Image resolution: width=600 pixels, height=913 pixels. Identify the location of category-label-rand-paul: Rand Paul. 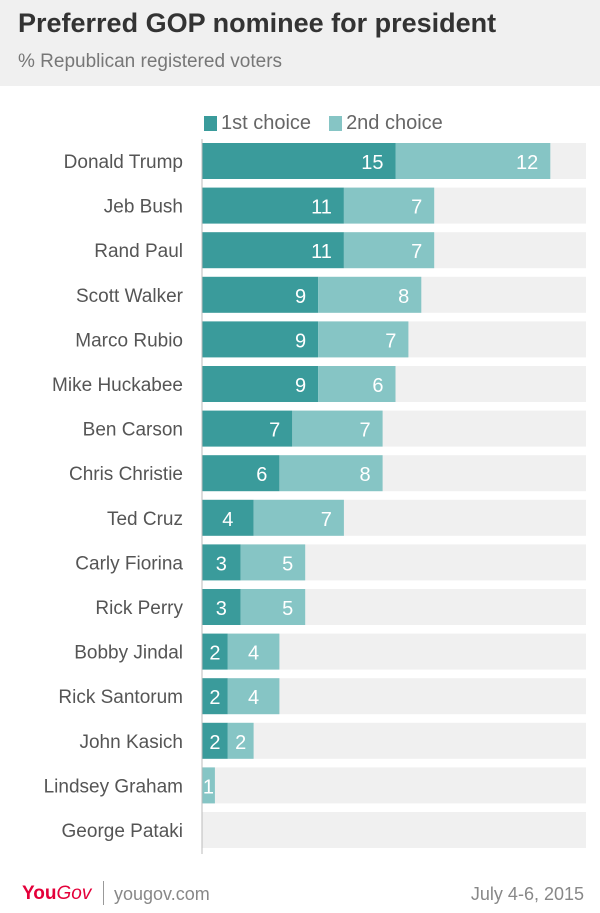
(138, 251).